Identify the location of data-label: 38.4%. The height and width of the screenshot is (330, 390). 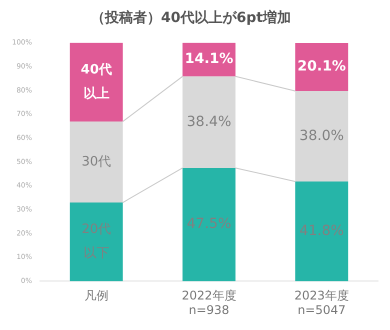
(209, 122).